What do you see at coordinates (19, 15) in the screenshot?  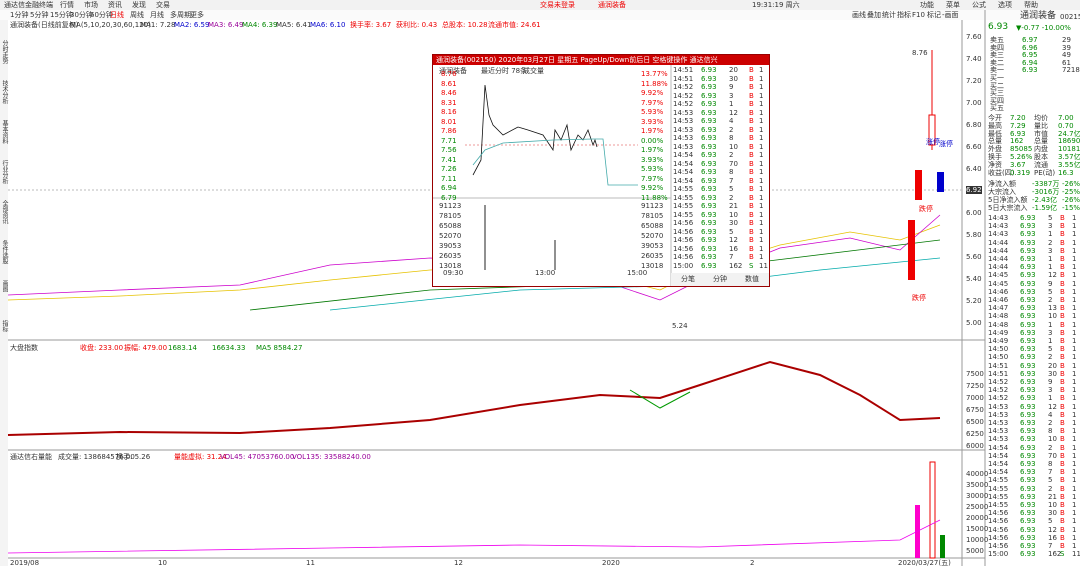 I see `period-tab: 1分钟` at bounding box center [19, 15].